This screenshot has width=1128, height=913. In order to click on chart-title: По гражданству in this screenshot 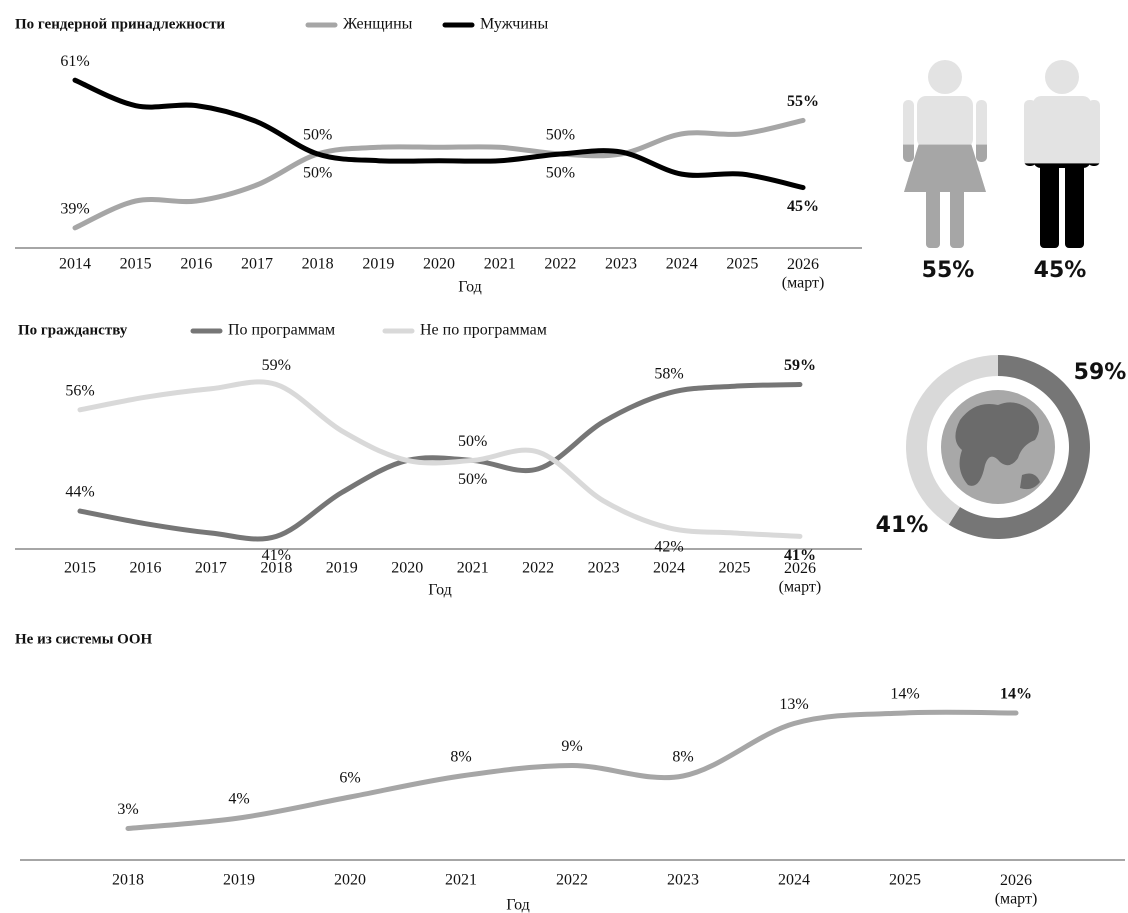, I will do `click(73, 330)`.